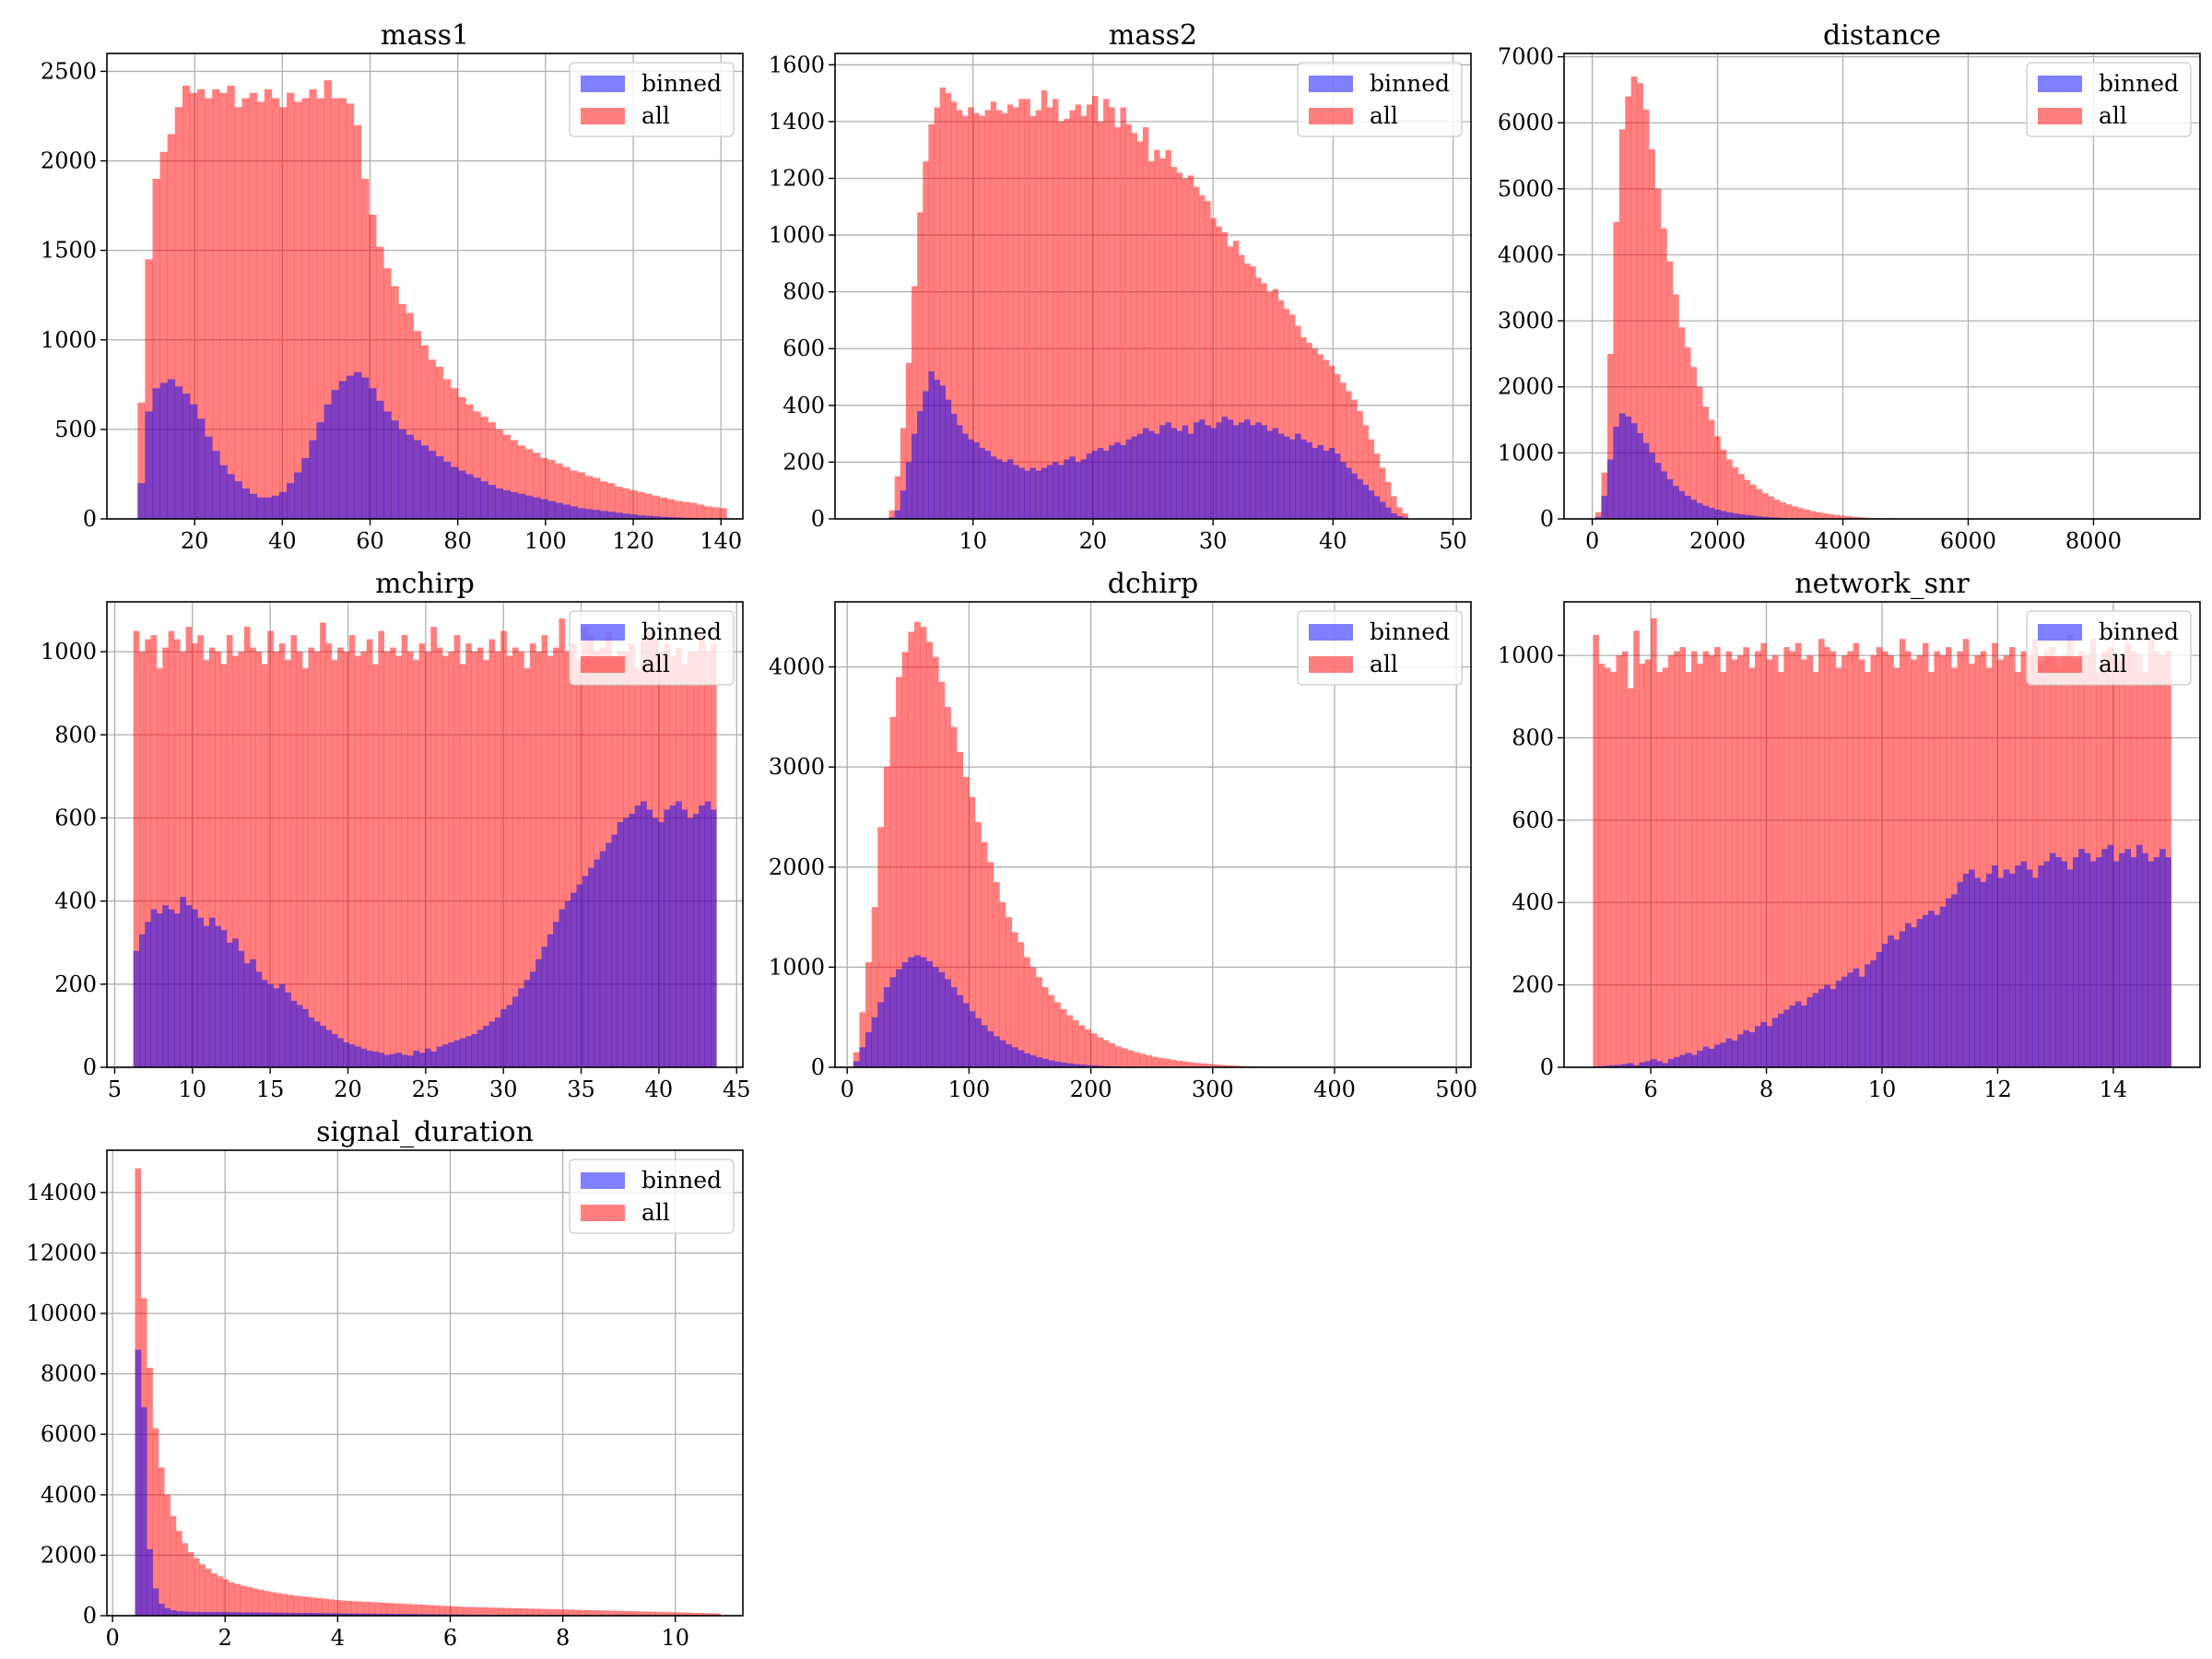 The width and height of the screenshot is (2212, 1659). Describe the element at coordinates (652, 648) in the screenshot. I see `legend: binned all` at that location.